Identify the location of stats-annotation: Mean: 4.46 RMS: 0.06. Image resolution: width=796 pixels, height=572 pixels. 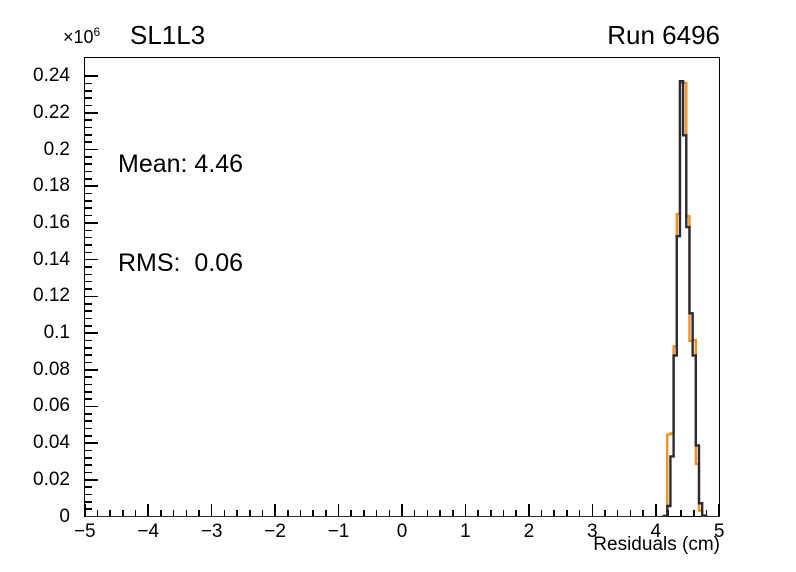
(180, 214).